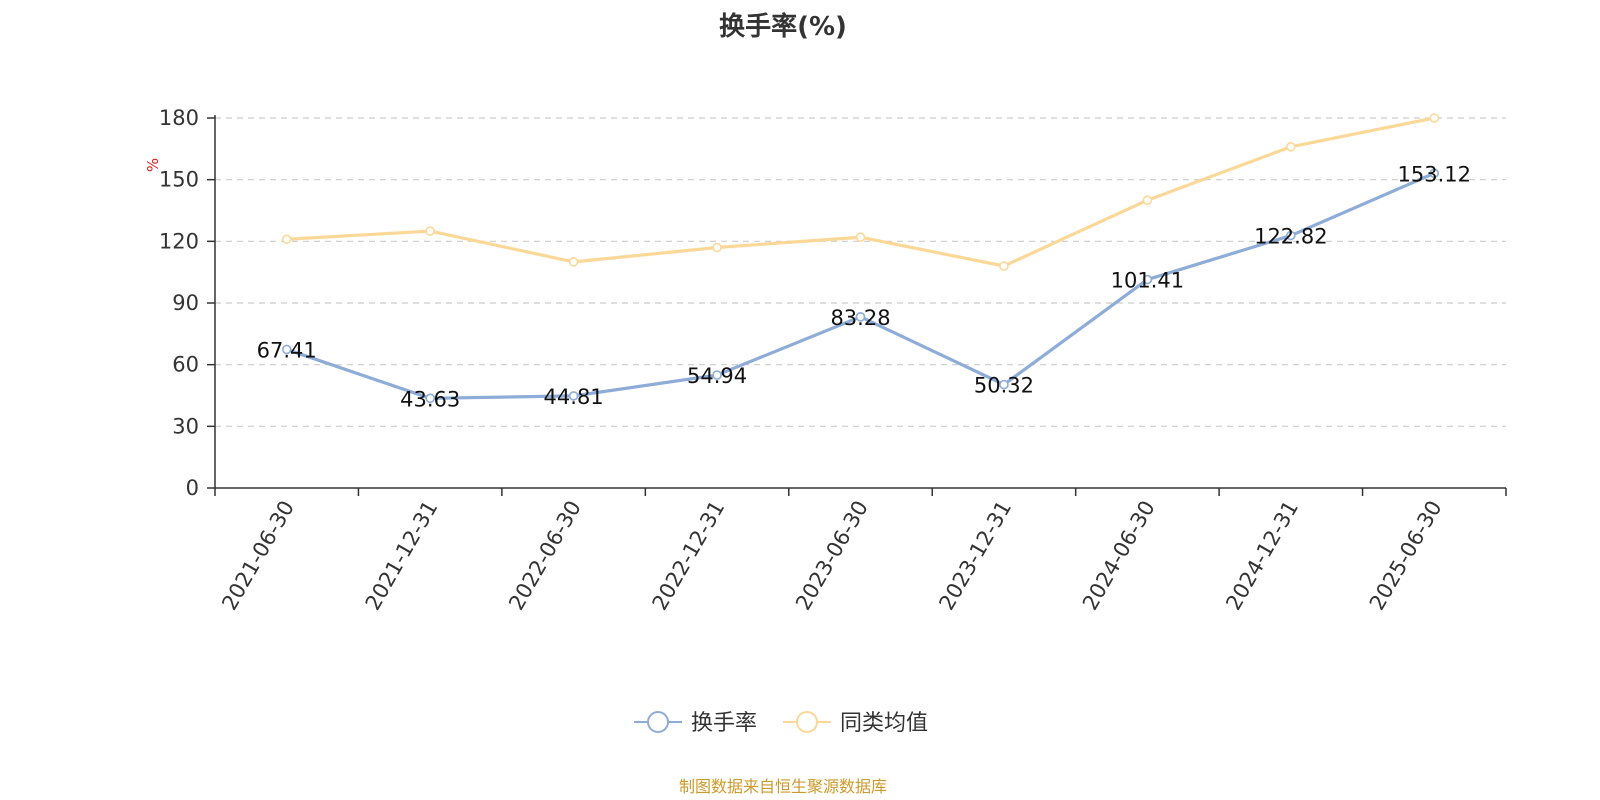  What do you see at coordinates (832, 556) in the screenshot?
I see `x-tick-label: 2023-06-30` at bounding box center [832, 556].